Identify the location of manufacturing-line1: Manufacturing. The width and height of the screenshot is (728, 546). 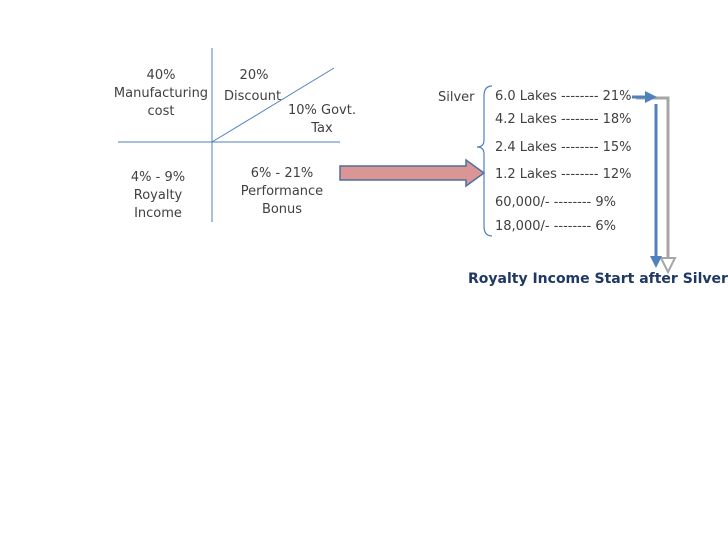
(161, 93).